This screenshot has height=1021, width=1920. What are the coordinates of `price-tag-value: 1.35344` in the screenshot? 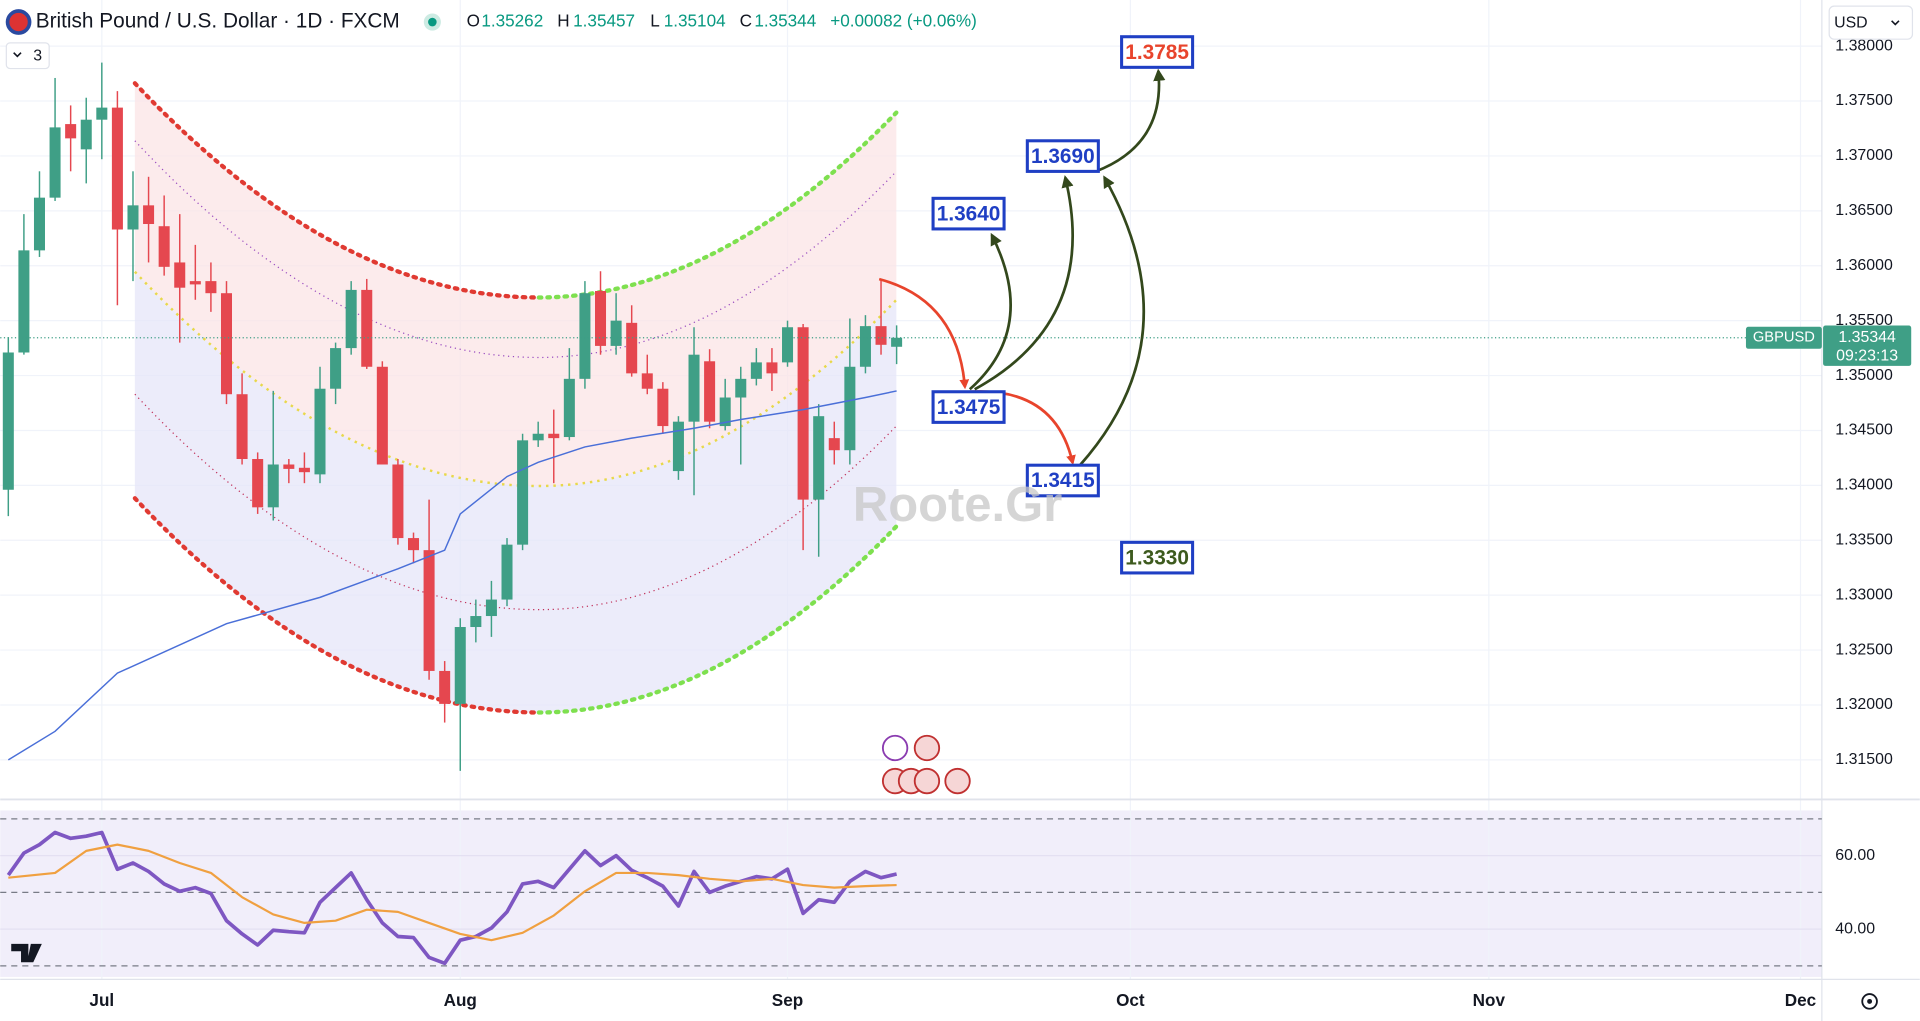 It's located at (1867, 337).